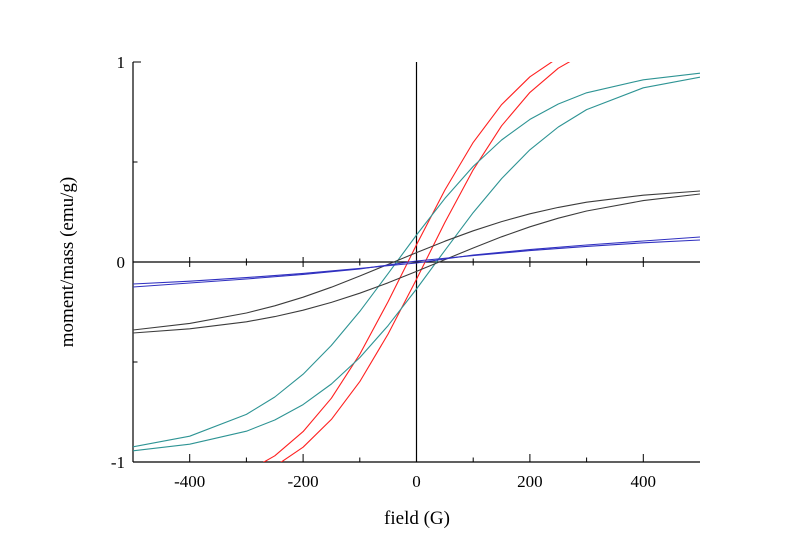  Describe the element at coordinates (303, 481) in the screenshot. I see `x-tick-label: -200` at that location.